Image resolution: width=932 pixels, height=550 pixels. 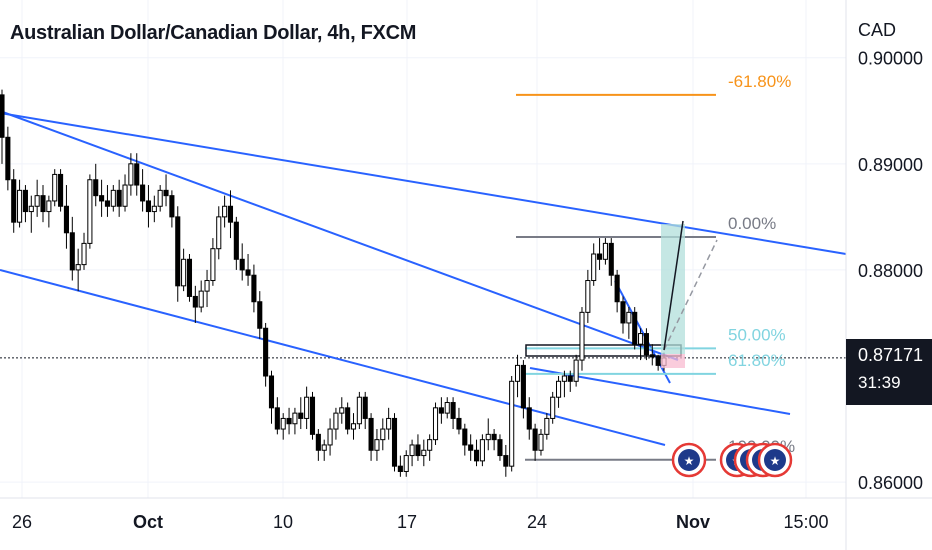 What do you see at coordinates (466, 514) in the screenshot?
I see `time-axis: 26 Oct 10 17 24 Nov 15:00` at bounding box center [466, 514].